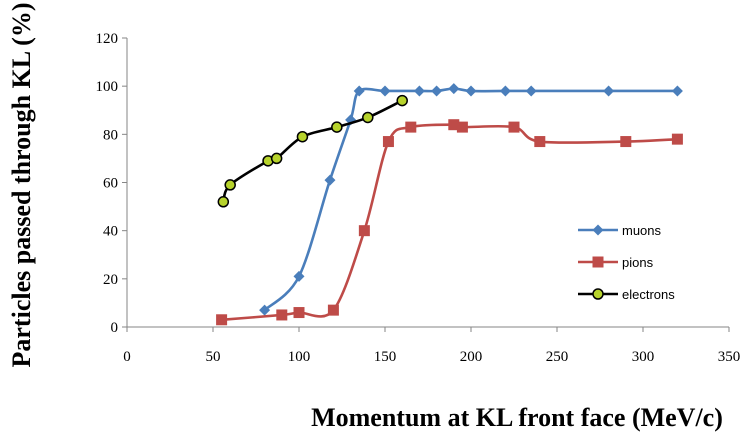 The width and height of the screenshot is (747, 438). Describe the element at coordinates (213, 357) in the screenshot. I see `x-tick-label: 50` at that location.